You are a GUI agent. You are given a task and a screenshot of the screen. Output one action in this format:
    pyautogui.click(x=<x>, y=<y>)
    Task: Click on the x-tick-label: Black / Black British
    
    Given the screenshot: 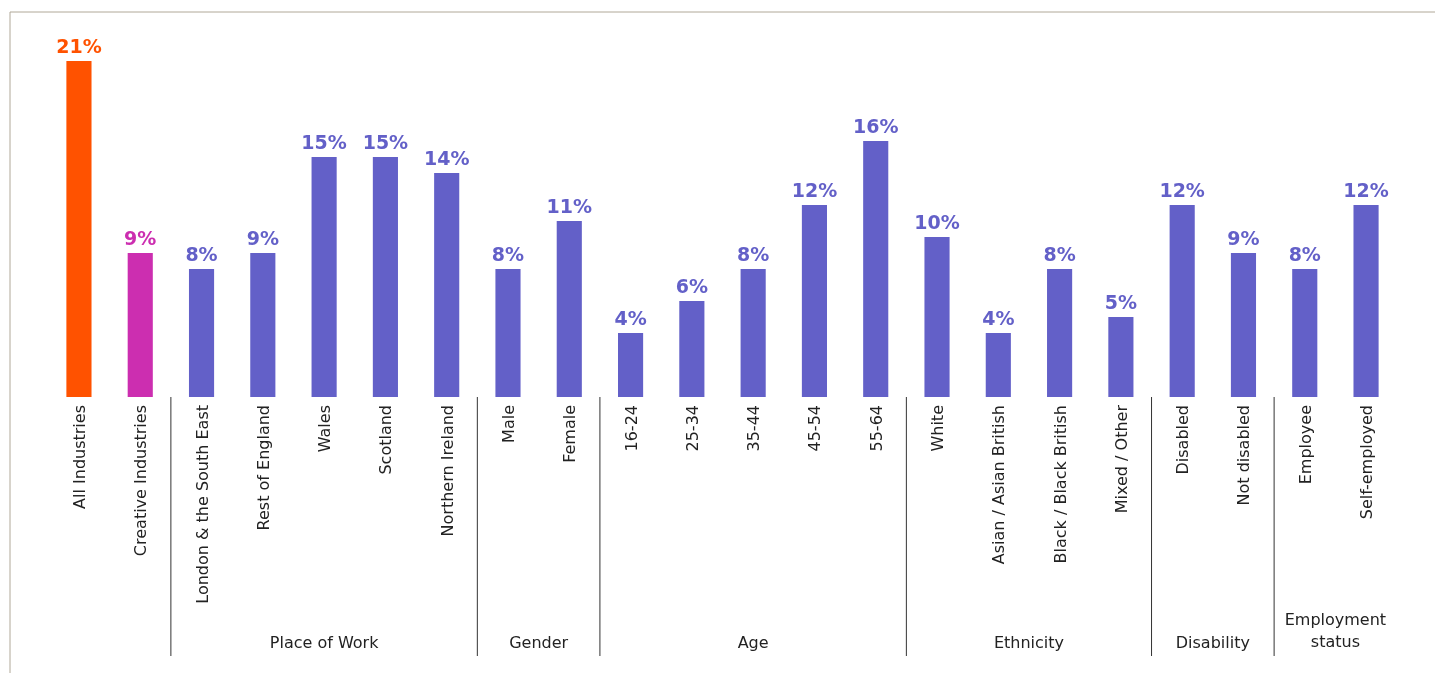 What is the action you would take?
    pyautogui.click(x=1060, y=484)
    